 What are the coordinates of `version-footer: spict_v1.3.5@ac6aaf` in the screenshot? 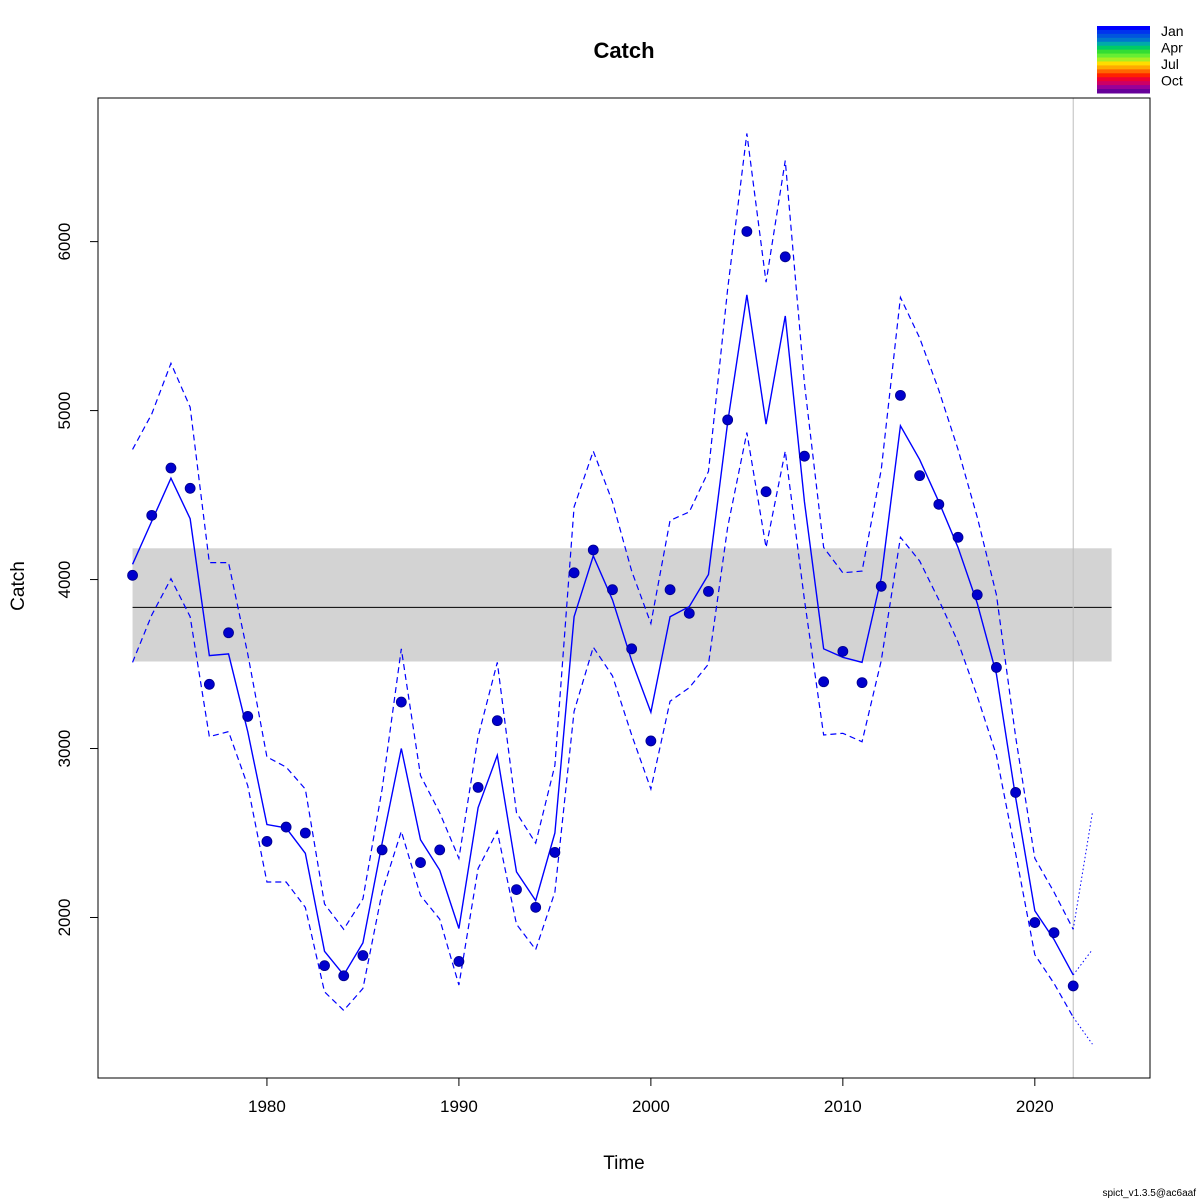 It's located at (1149, 1193).